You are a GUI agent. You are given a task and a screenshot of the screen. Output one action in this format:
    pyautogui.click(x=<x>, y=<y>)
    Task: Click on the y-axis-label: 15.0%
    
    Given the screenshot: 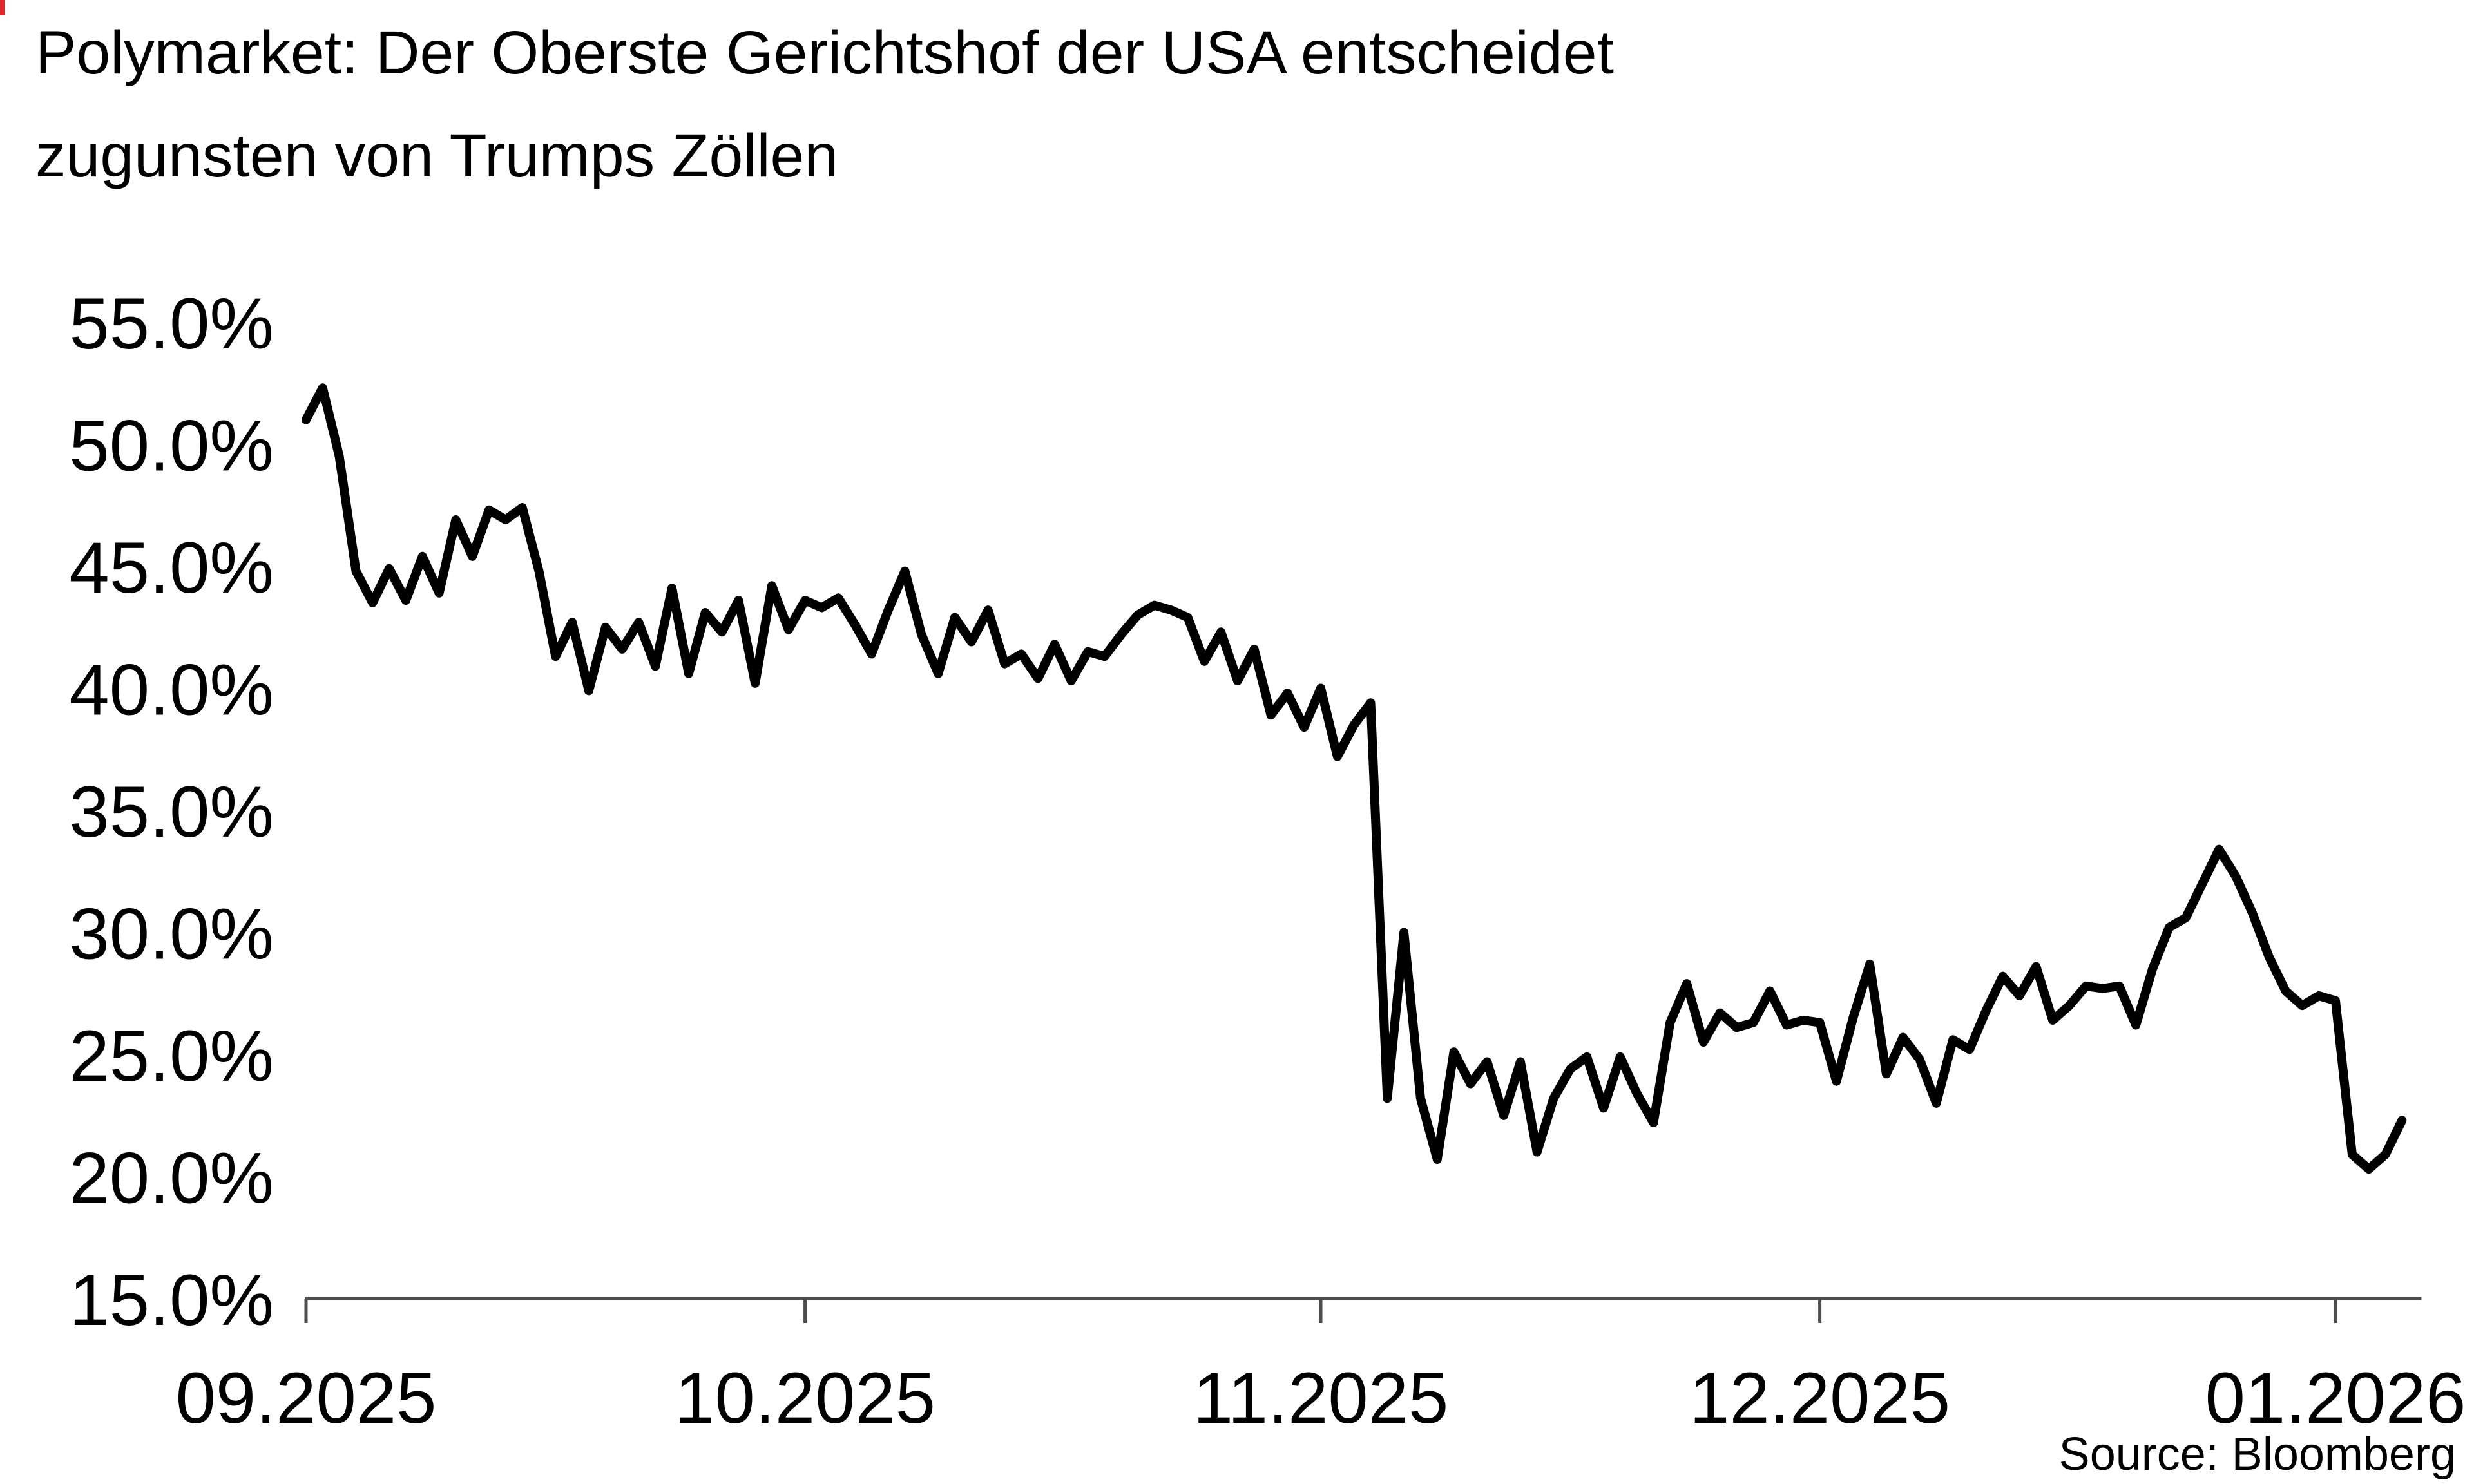 What is the action you would take?
    pyautogui.click(x=171, y=1300)
    